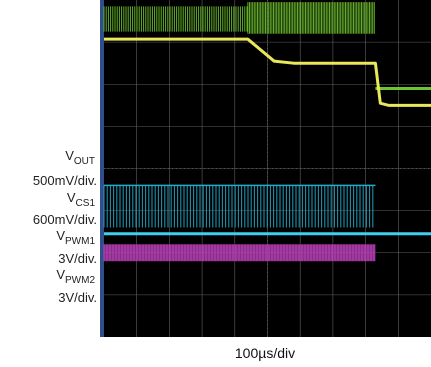  I want to click on vpwm1-scale-label: 3V/div., so click(77, 258).